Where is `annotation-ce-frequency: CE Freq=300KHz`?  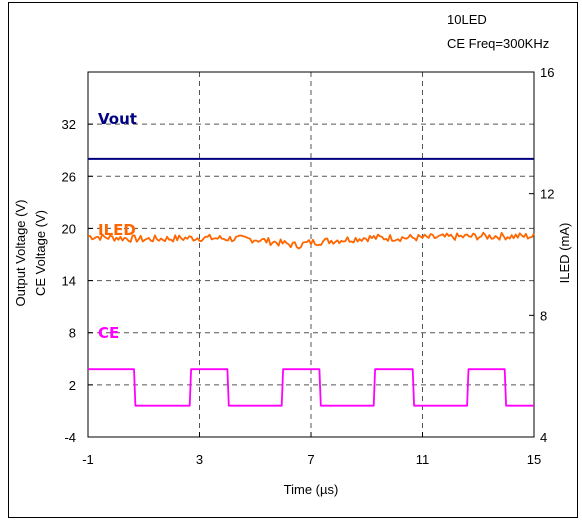 annotation-ce-frequency: CE Freq=300KHz is located at coordinates (498, 43).